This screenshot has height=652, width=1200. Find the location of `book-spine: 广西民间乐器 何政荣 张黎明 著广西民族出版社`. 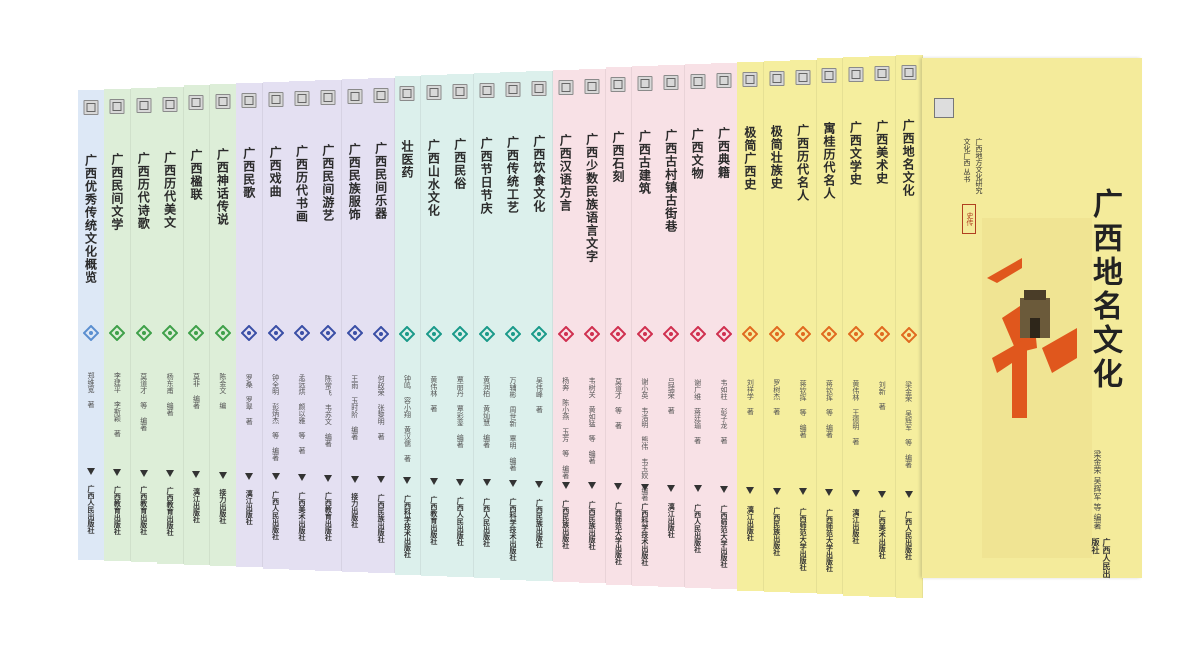

book-spine: 广西民间乐器 何政荣 张黎明 著广西民族出版社 is located at coordinates (381, 325).